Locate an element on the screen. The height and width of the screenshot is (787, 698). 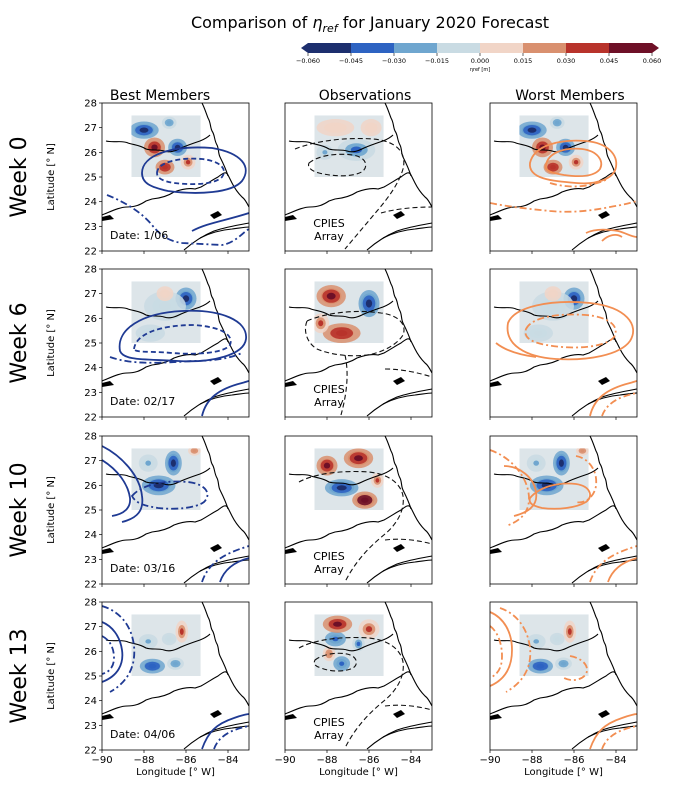
date-label: Date: 1/06 is located at coordinates (139, 235).